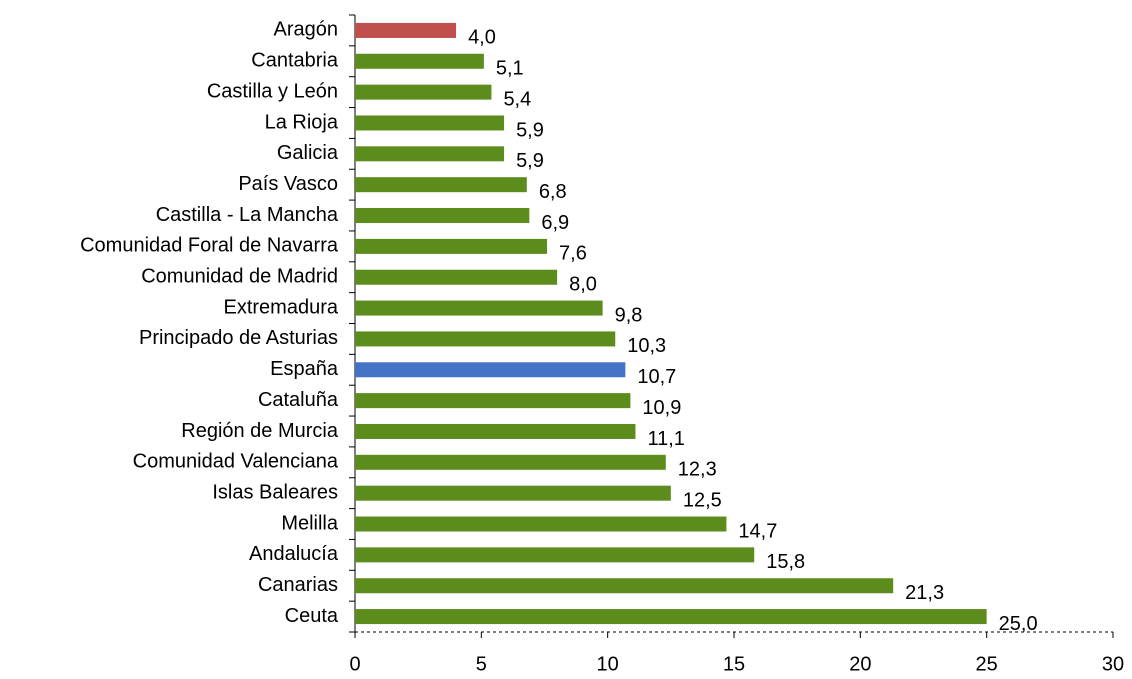  What do you see at coordinates (294, 554) in the screenshot?
I see `y-tick-label: Andalucía` at bounding box center [294, 554].